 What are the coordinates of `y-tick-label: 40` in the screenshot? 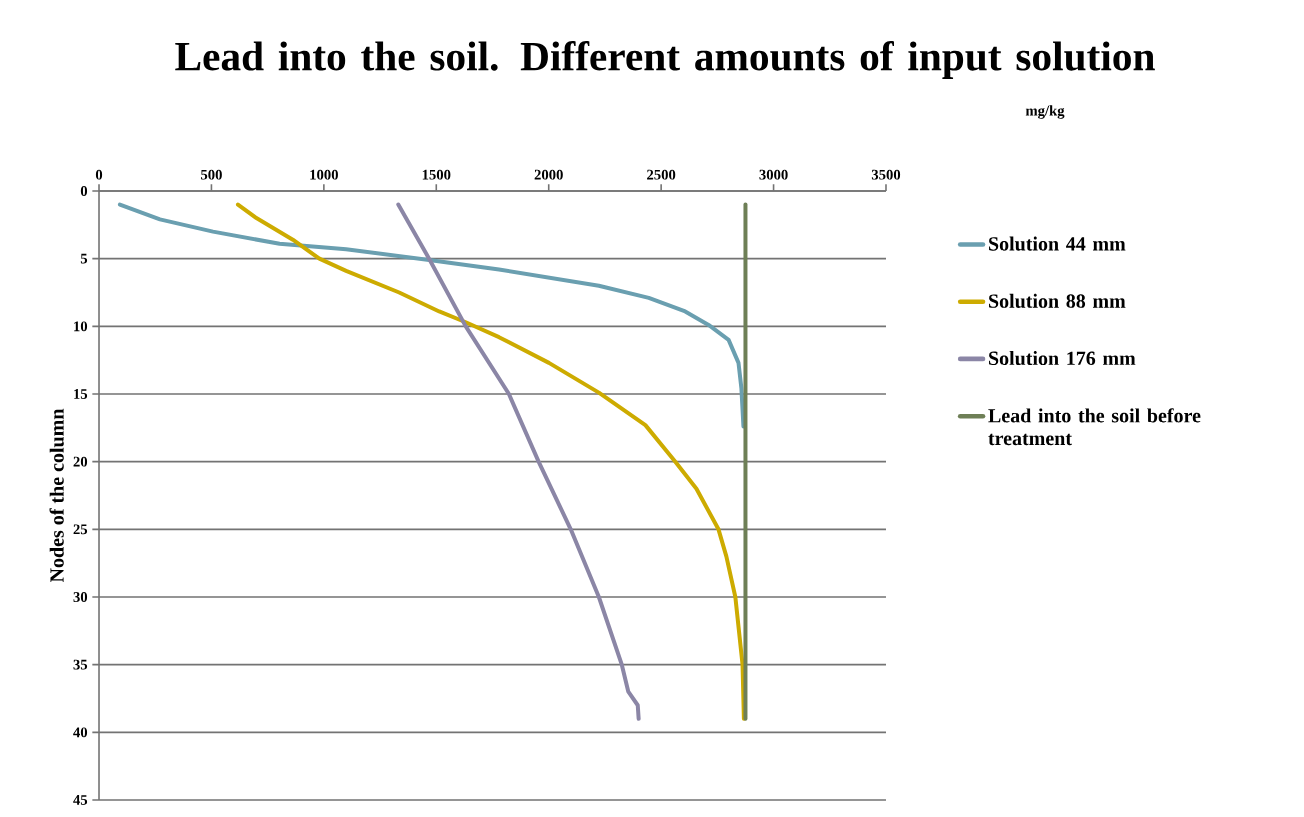 It's located at (80, 732).